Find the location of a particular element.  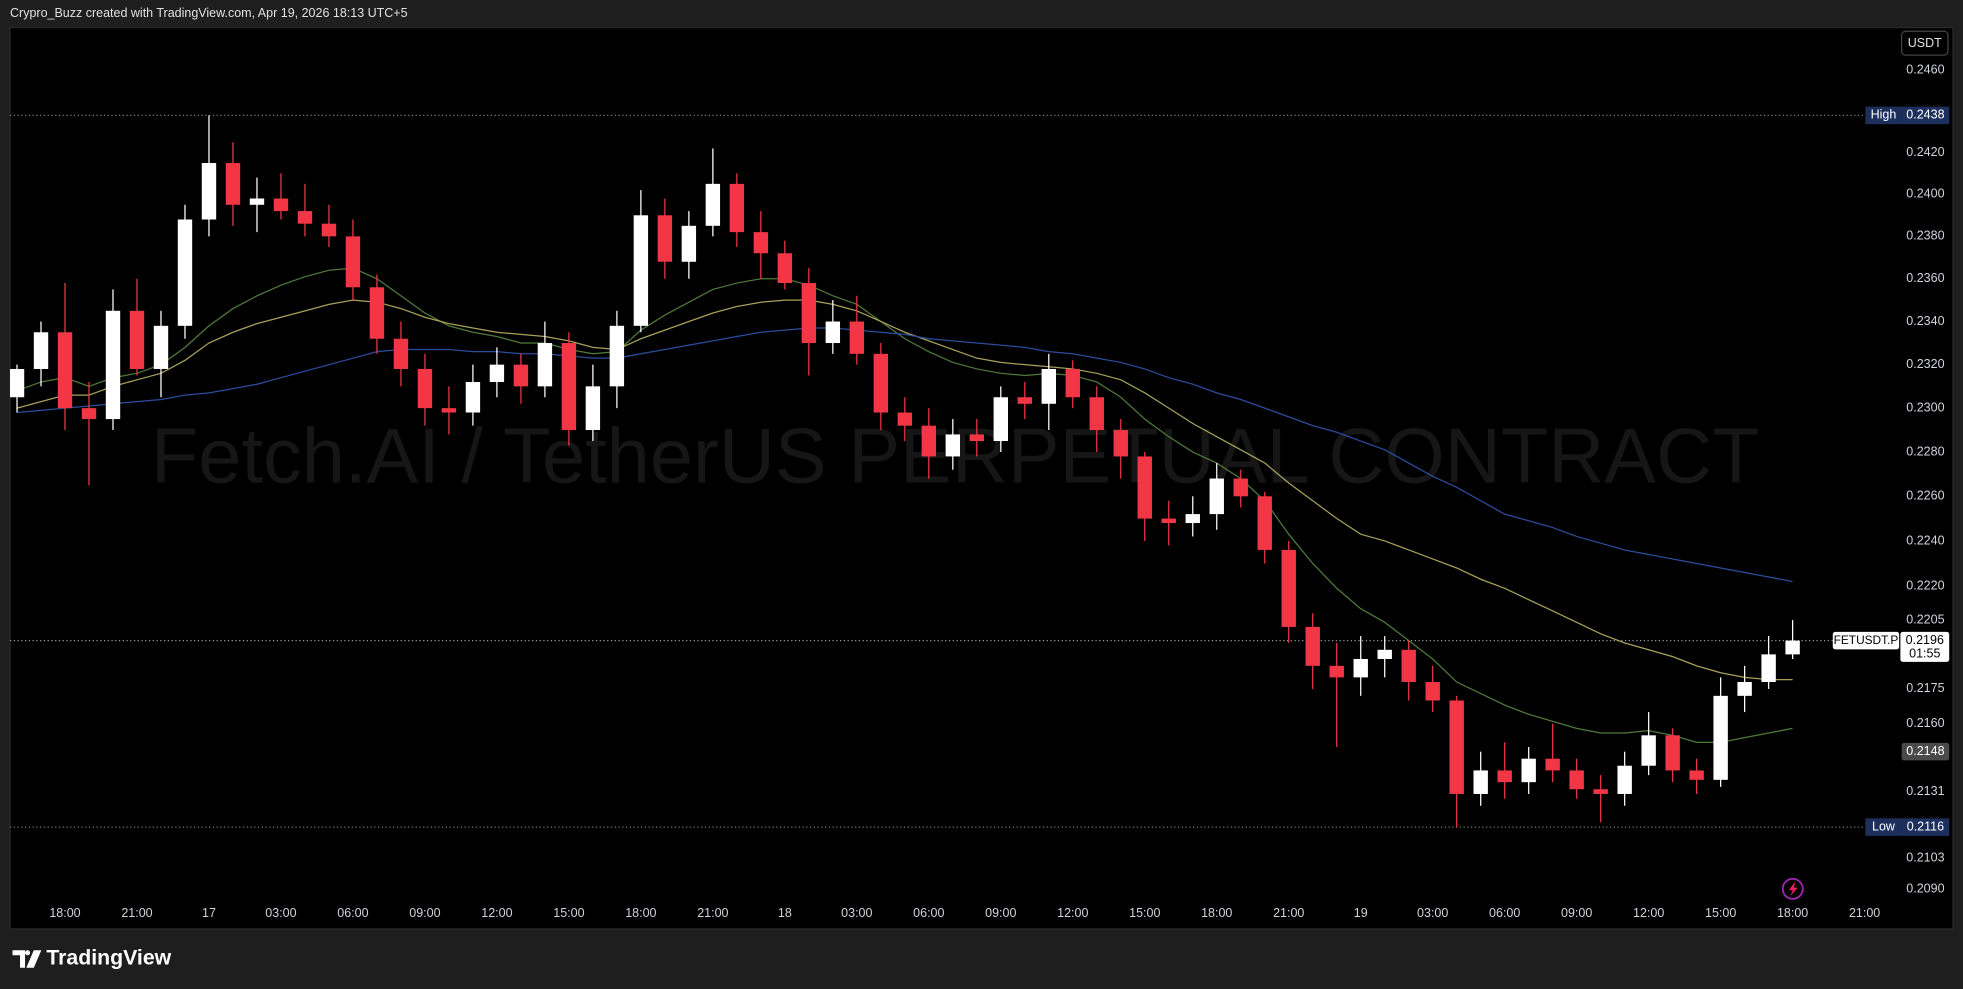

currency-box is located at coordinates (1925, 43).